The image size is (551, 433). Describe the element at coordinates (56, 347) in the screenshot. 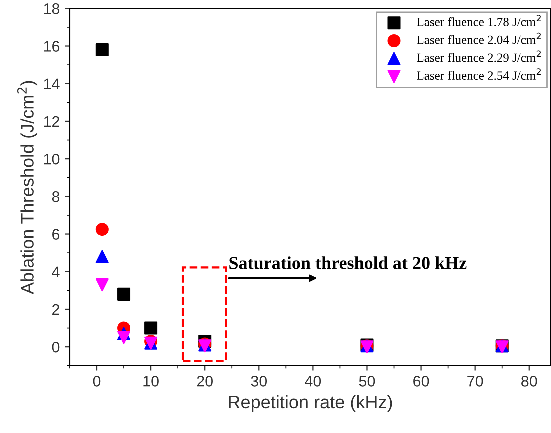

I see `y-tick-label: 0` at that location.